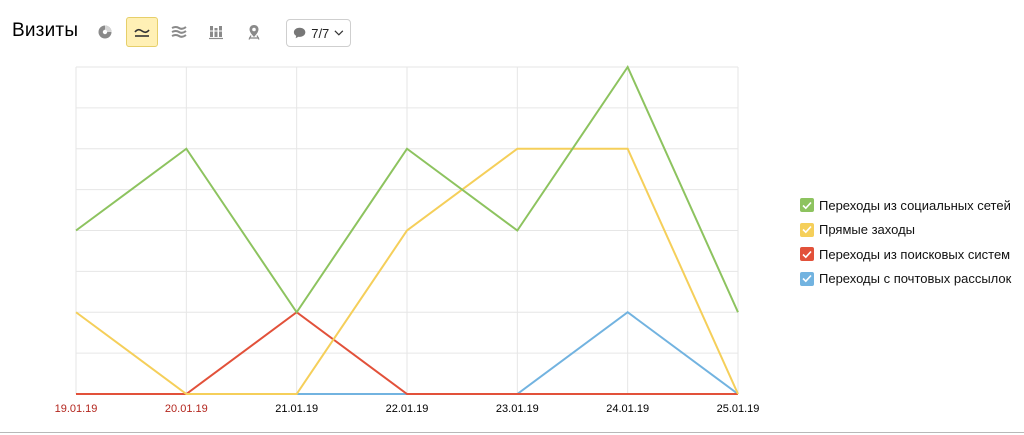 The image size is (1024, 435). Describe the element at coordinates (339, 33) in the screenshot. I see `chevron-down-icon` at that location.